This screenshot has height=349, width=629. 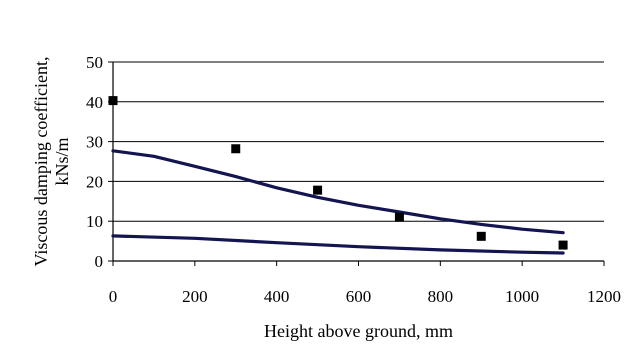 What do you see at coordinates (41, 161) in the screenshot?
I see `y-axis-title-line-1: Viscous damping coefficient,` at bounding box center [41, 161].